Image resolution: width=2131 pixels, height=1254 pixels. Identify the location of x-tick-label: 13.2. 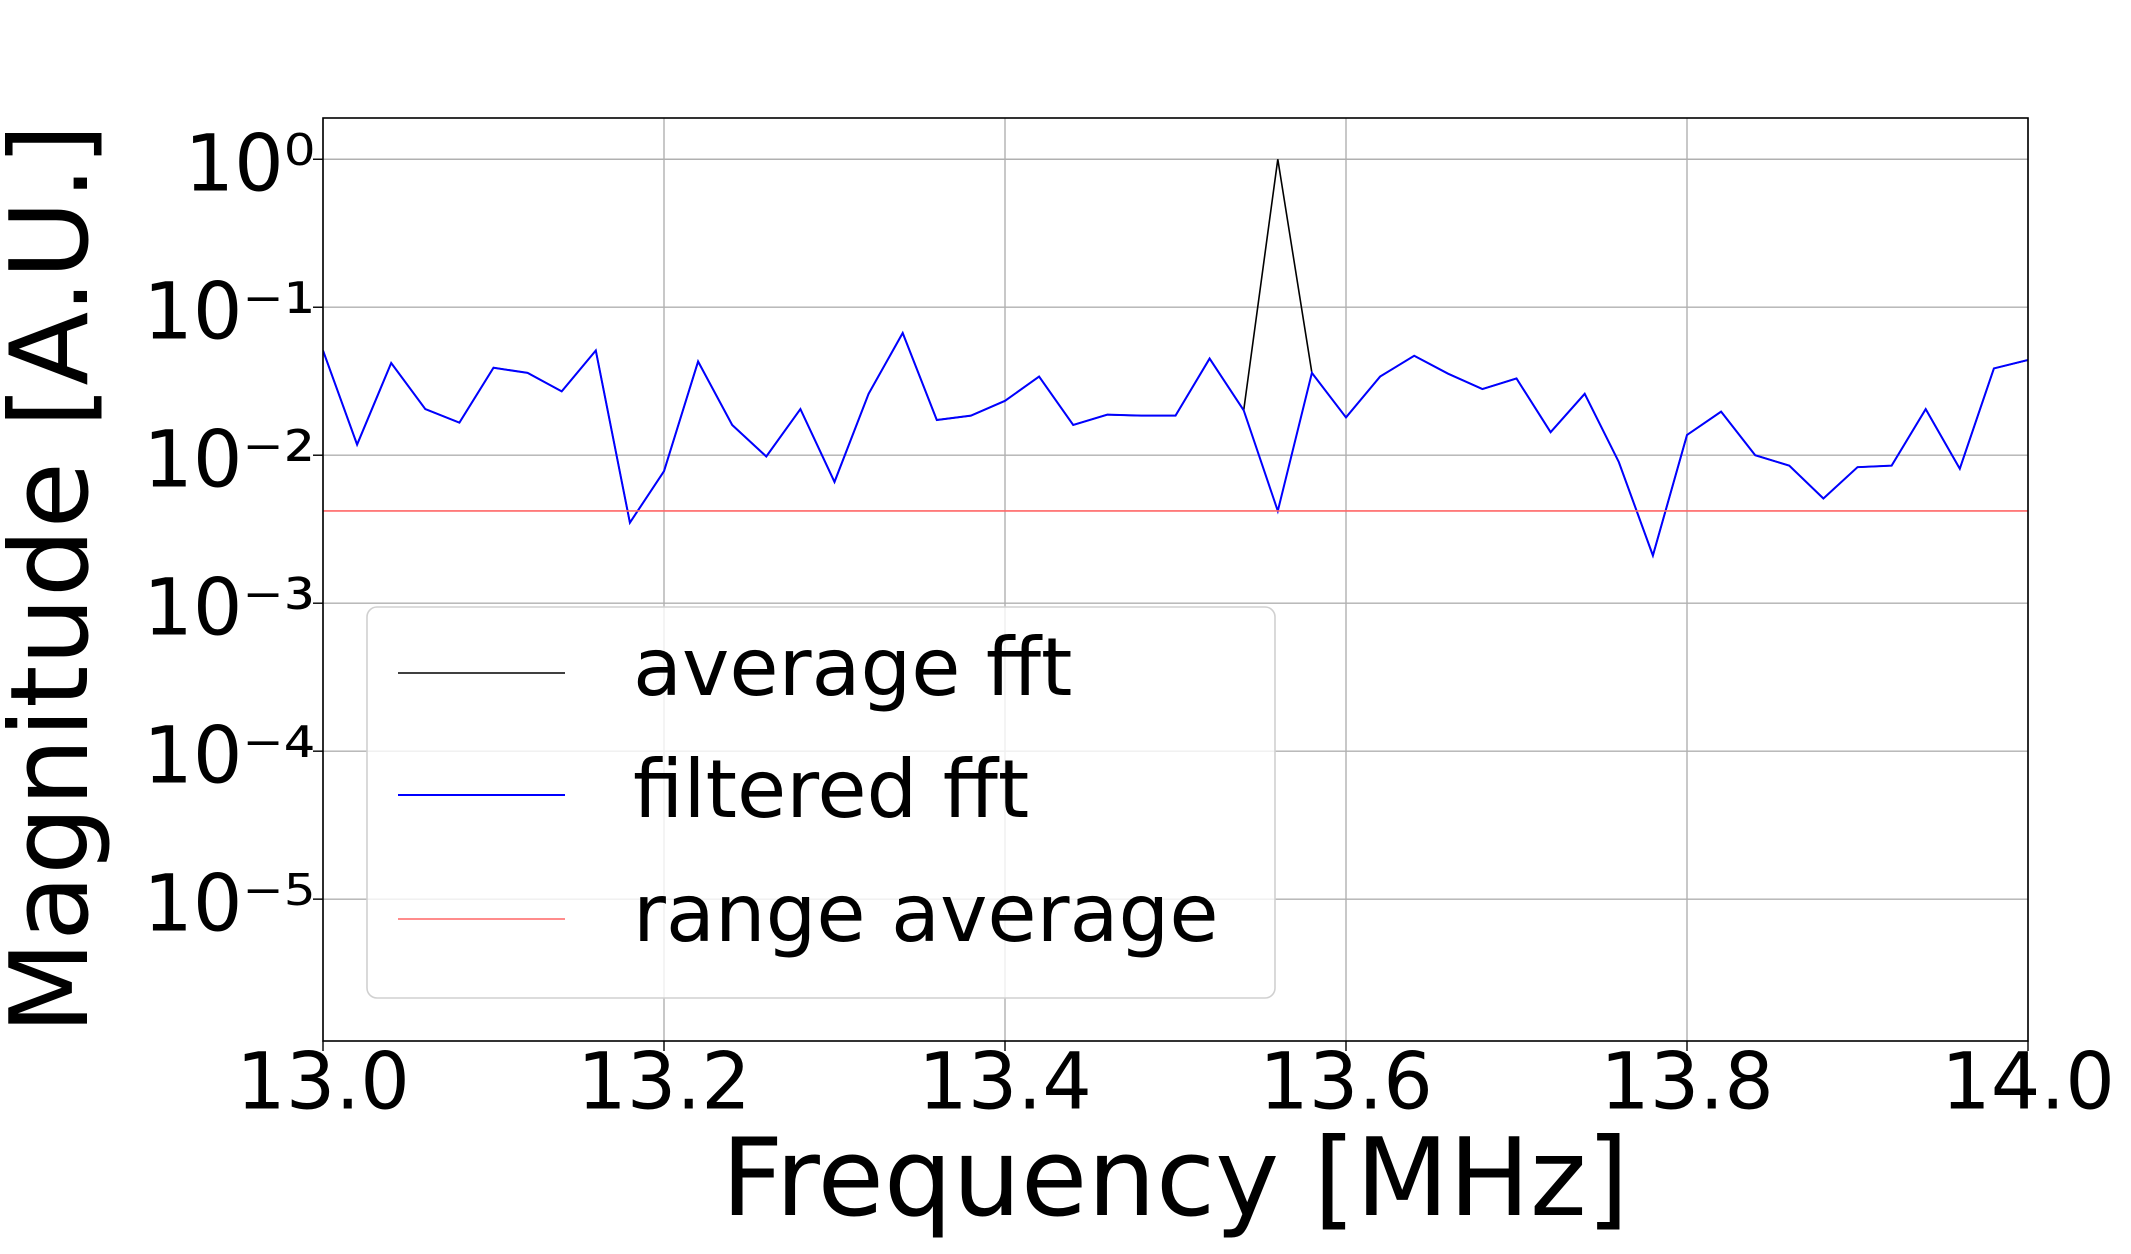
(664, 1082).